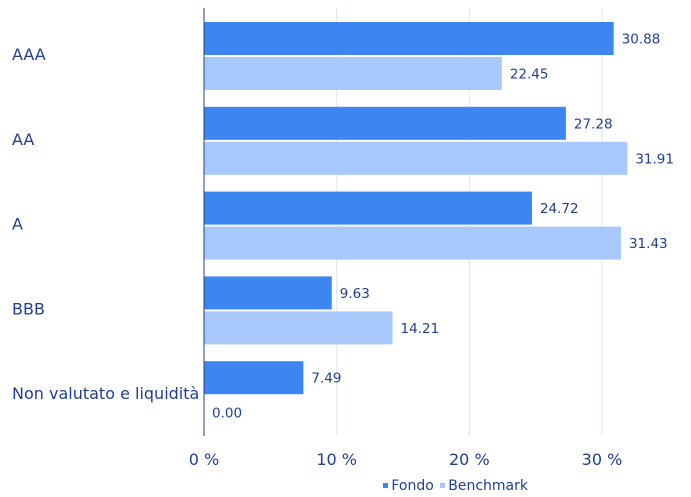 Image resolution: width=691 pixels, height=497 pixels. What do you see at coordinates (443, 485) in the screenshot?
I see `legend-swatch-benchmark` at bounding box center [443, 485].